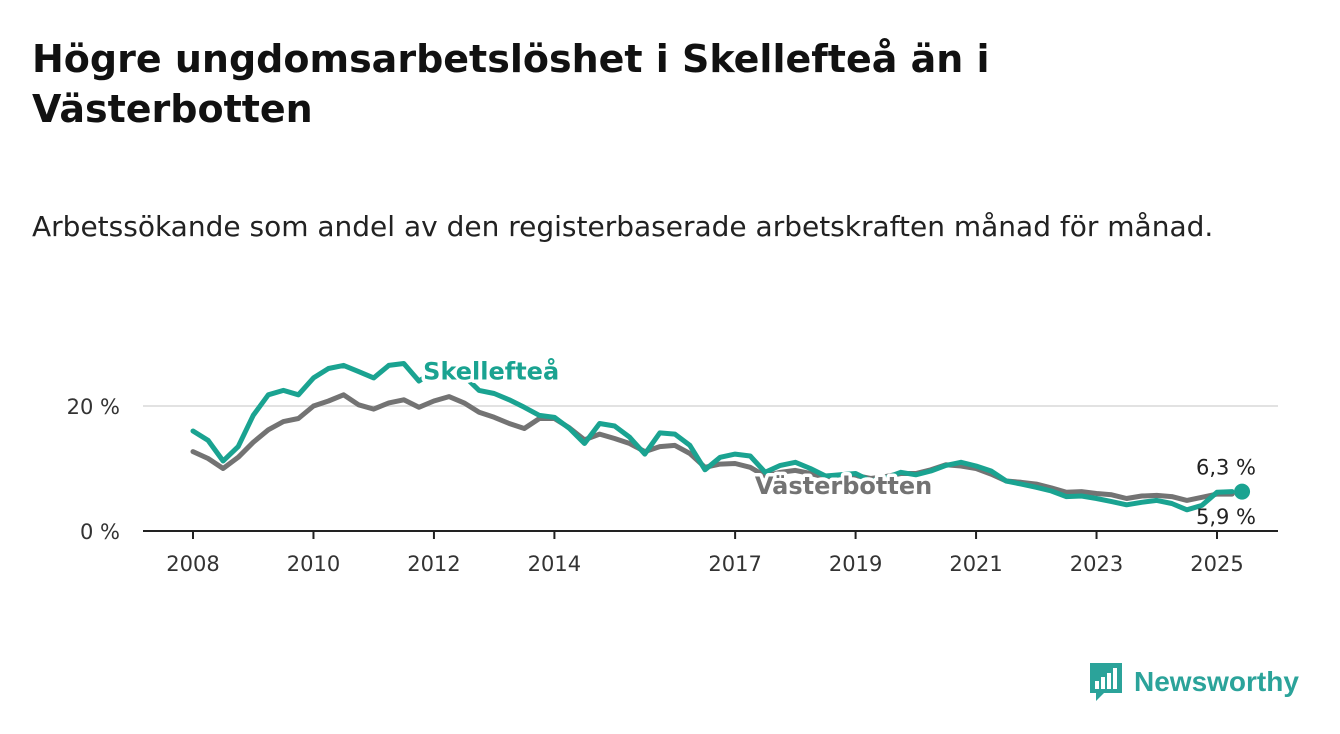  I want to click on x-tick-label: 2019, so click(855, 564).